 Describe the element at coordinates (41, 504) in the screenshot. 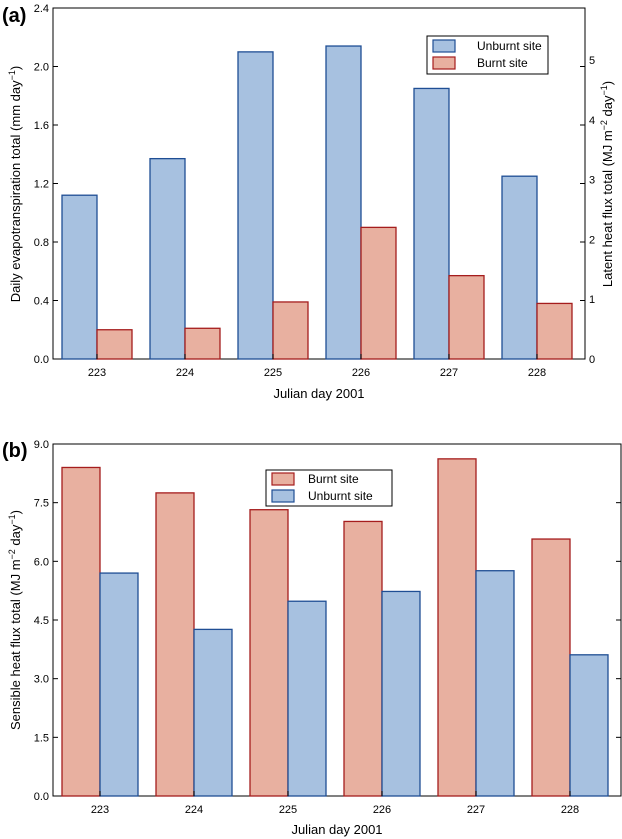

I see `panel-b-y-tick-label: 7.5` at that location.